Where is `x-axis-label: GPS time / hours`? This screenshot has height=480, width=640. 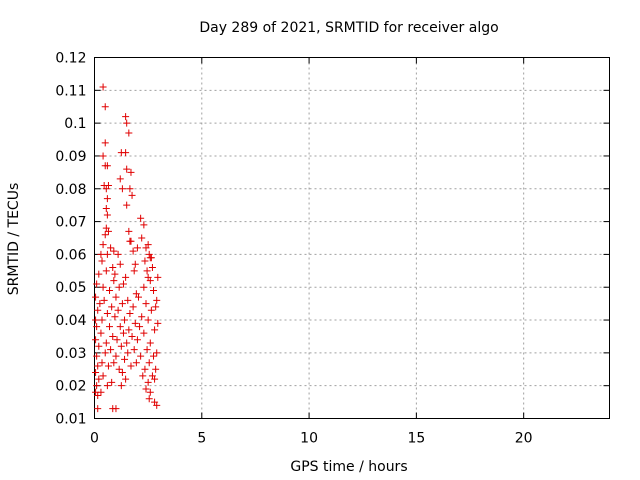 x-axis-label: GPS time / hours is located at coordinates (348, 467).